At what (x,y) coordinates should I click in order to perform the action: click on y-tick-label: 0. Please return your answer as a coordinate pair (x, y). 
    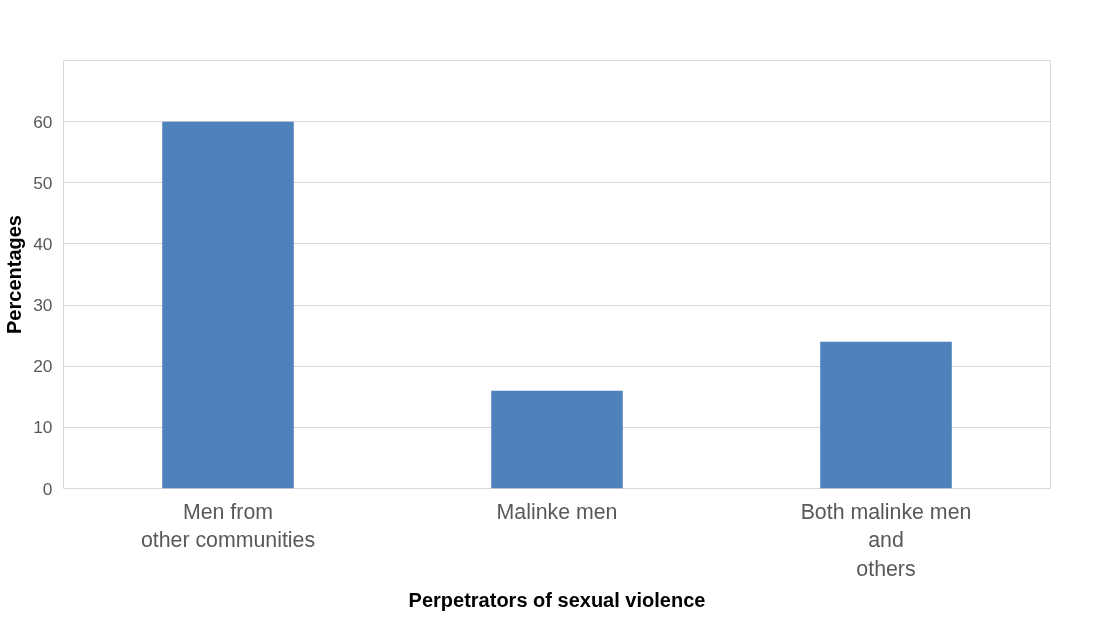
    Looking at the image, I should click on (47, 488).